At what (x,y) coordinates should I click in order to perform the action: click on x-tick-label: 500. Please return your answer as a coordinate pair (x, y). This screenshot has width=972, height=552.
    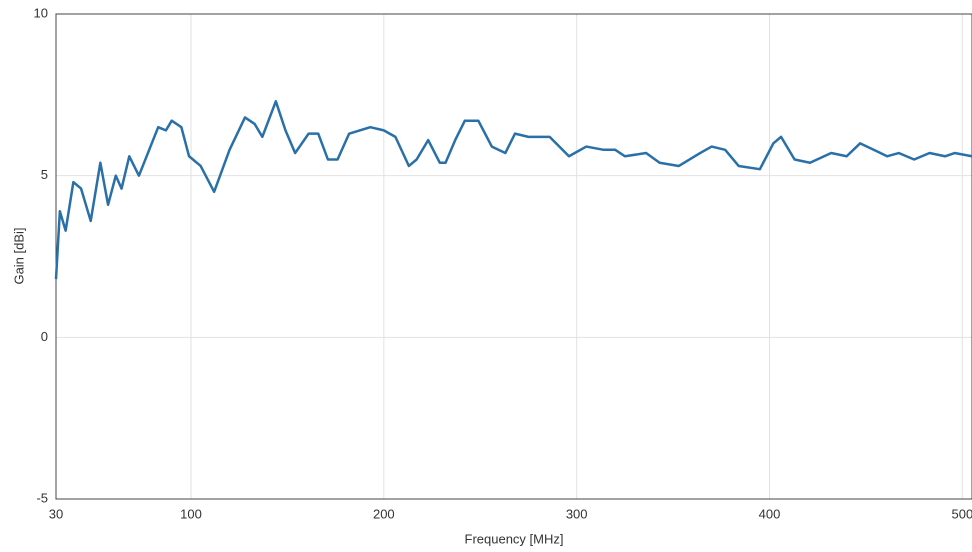
    Looking at the image, I should click on (962, 513).